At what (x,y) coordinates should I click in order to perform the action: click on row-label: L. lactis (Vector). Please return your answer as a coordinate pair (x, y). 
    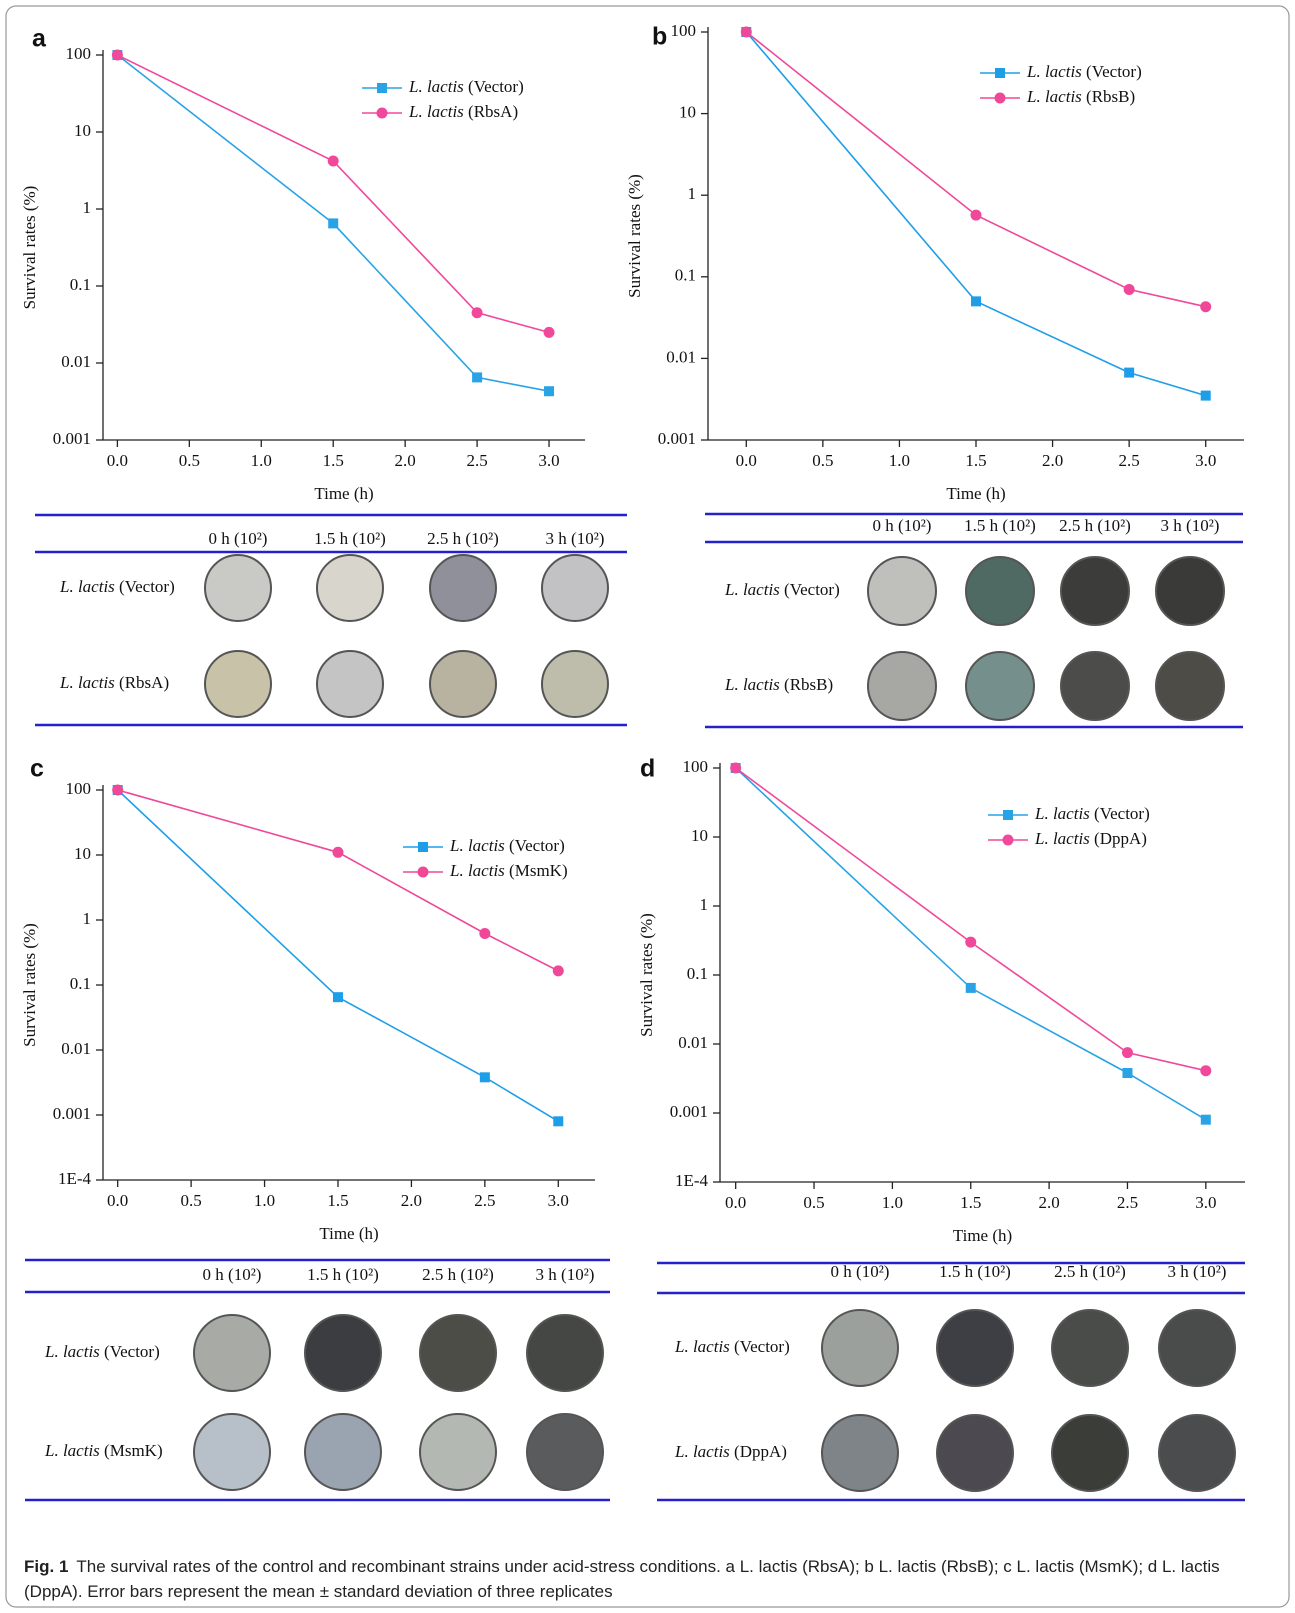
    Looking at the image, I should click on (782, 589).